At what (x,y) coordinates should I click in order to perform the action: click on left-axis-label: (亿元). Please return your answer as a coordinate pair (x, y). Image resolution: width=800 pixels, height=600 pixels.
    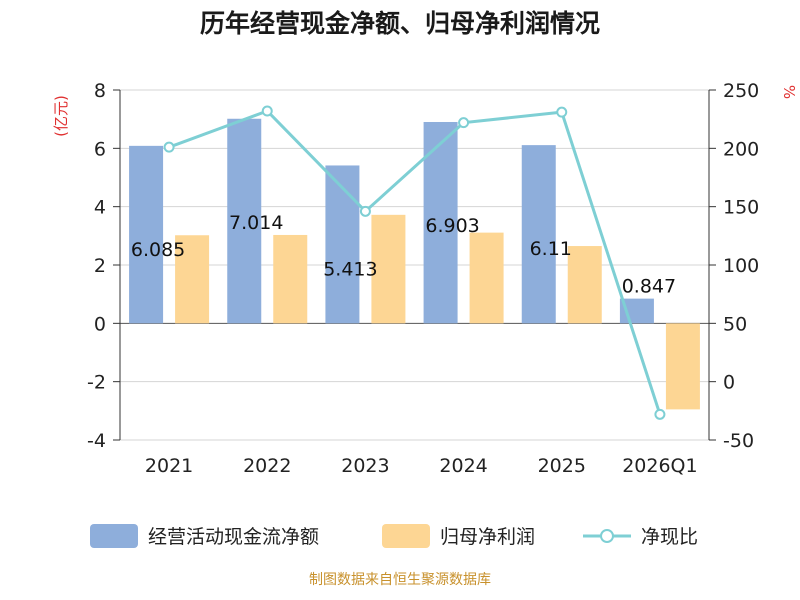
    Looking at the image, I should click on (61, 116).